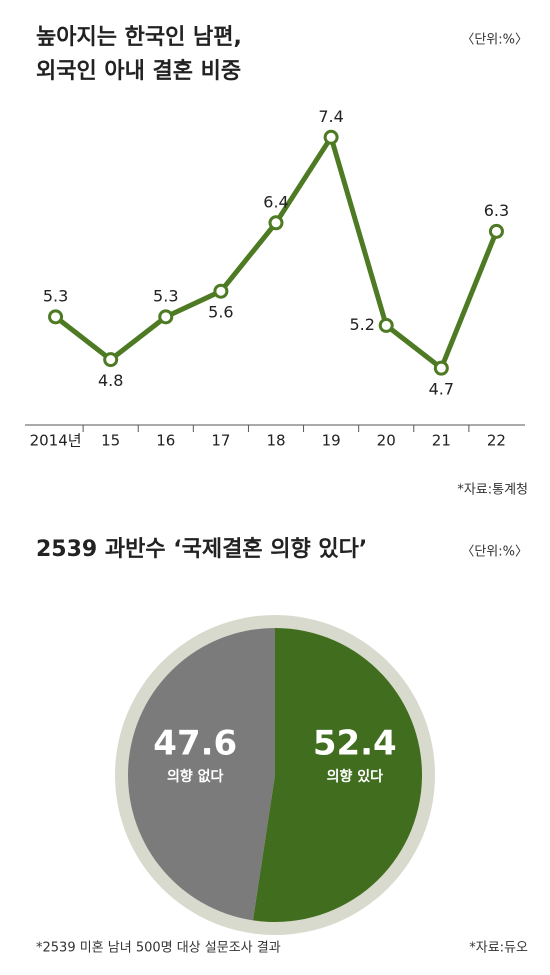 The height and width of the screenshot is (975, 550). I want to click on x-tick-label: 16, so click(165, 441).